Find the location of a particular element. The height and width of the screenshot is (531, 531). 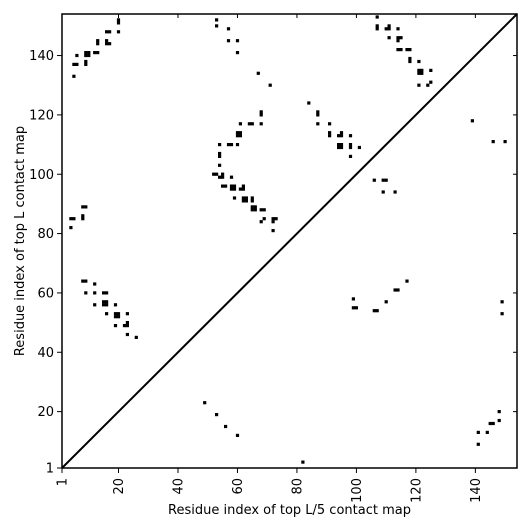

y-tick-label: 140 is located at coordinates (41, 56).